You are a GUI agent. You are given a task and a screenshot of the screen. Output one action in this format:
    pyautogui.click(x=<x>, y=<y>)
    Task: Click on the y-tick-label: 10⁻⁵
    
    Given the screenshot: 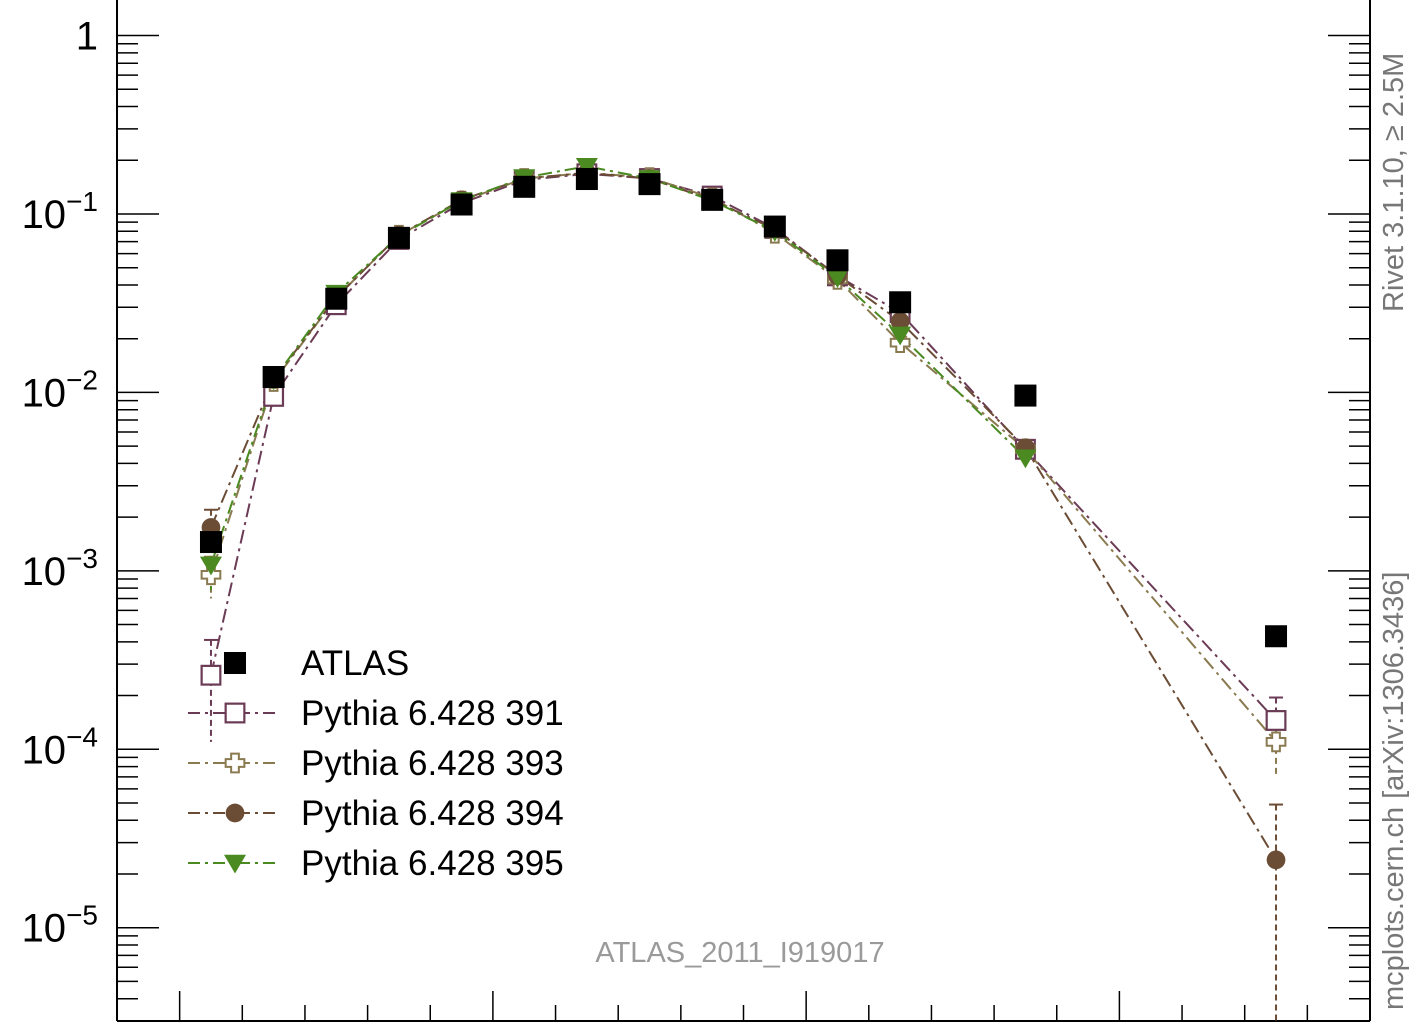 What is the action you would take?
    pyautogui.click(x=60, y=925)
    